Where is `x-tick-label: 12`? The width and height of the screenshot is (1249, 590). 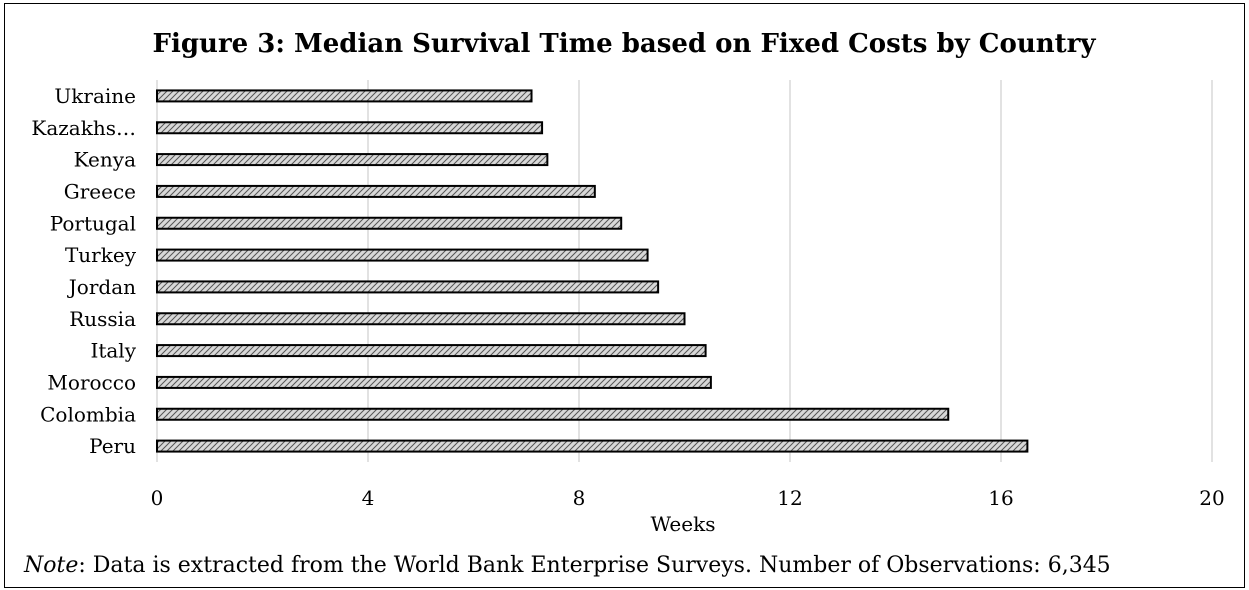 x-tick-label: 12 is located at coordinates (789, 498).